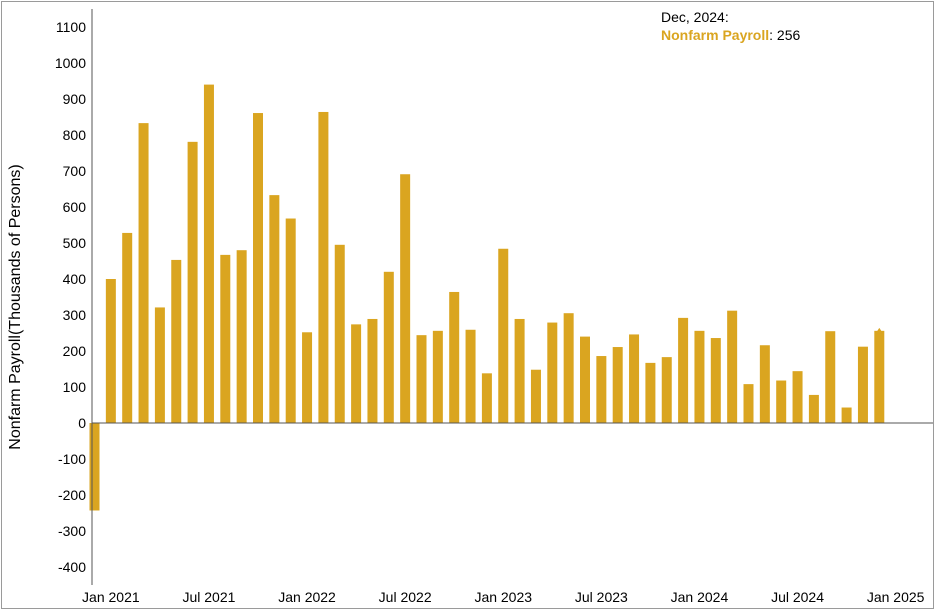 The height and width of the screenshot is (610, 935). I want to click on y-tick-label: 400, so click(75, 279).